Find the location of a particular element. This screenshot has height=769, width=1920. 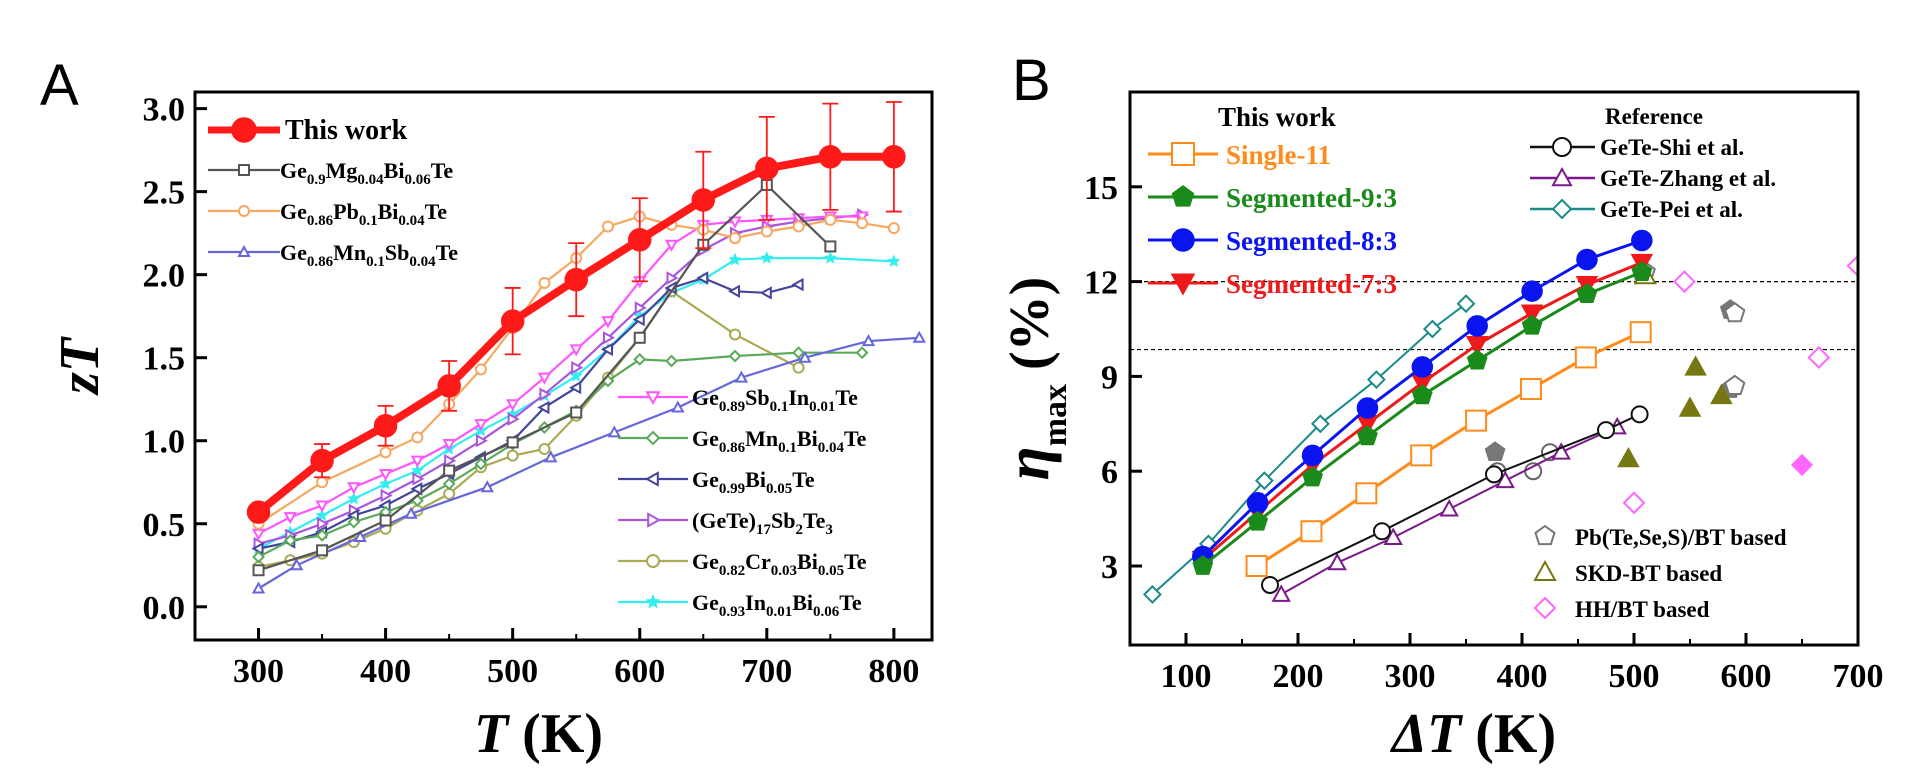

x-tick-label: 700 is located at coordinates (1858, 676).